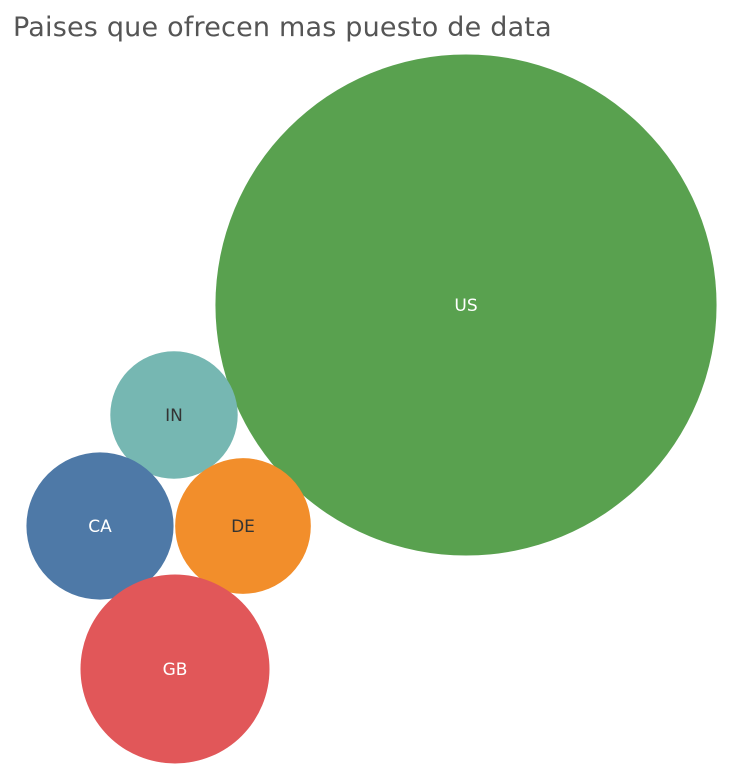 The image size is (742, 770). I want to click on bubble-label-ca: CA, so click(100, 527).